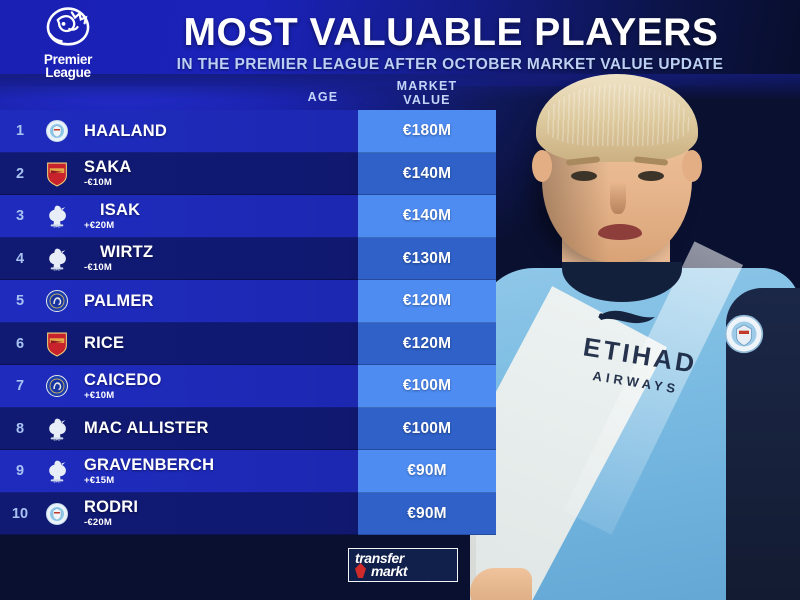  I want to click on row-name-cell: HAALAND, so click(248, 130).